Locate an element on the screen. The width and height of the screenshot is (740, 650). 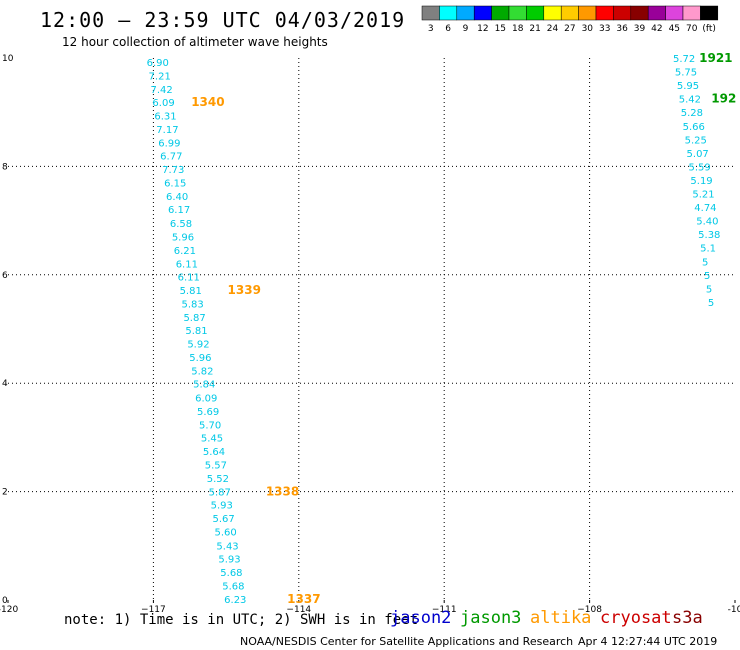
x-tick-label: −117 is located at coordinates (153, 610).